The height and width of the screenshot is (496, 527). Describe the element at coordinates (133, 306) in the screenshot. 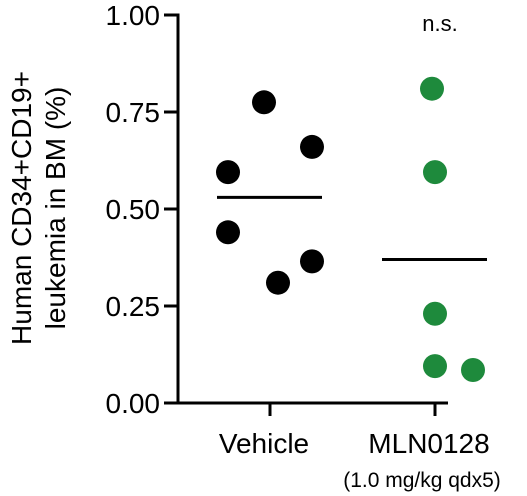

I see `y-tick-label: 0.25` at that location.